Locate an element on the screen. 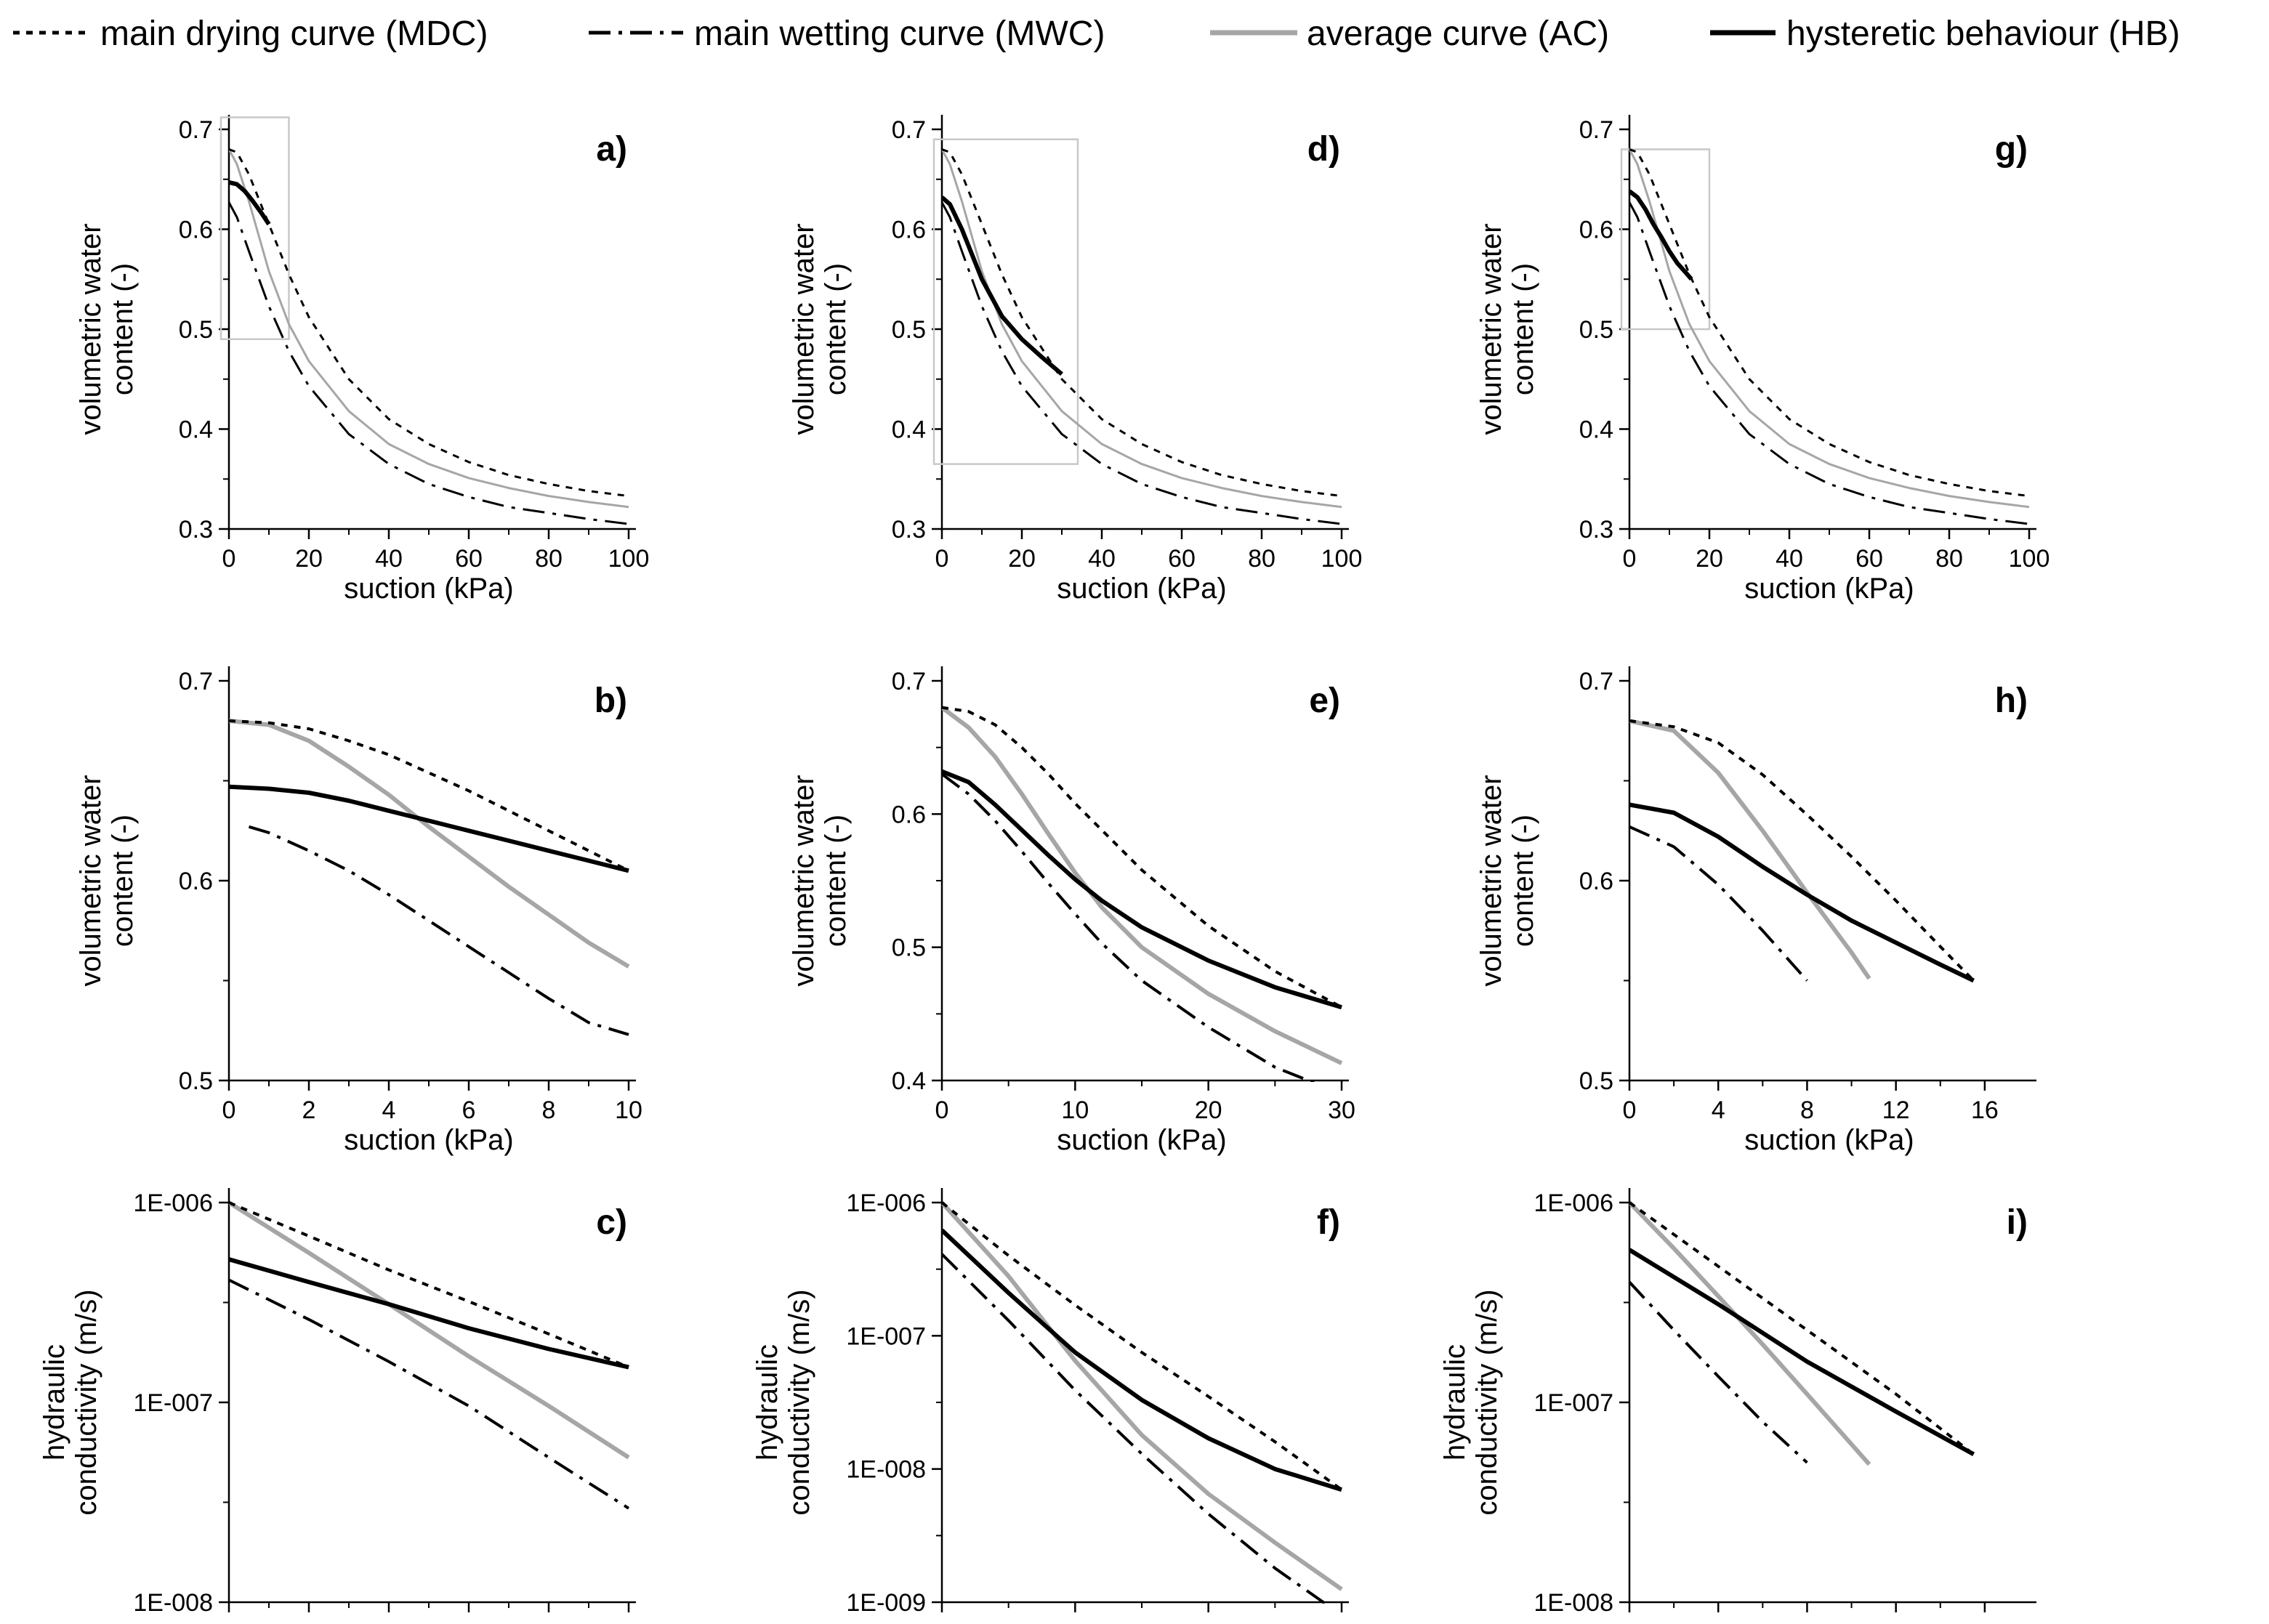 This screenshot has height=1624, width=2269. x-tick-label: 30 is located at coordinates (1342, 1110).